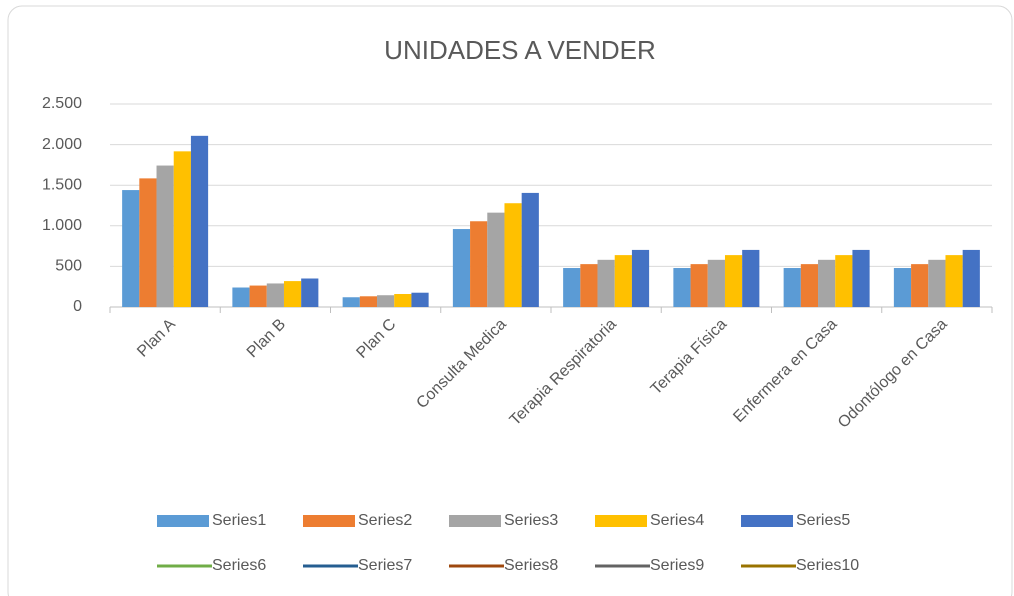 Image resolution: width=1014 pixels, height=596 pixels. What do you see at coordinates (239, 565) in the screenshot?
I see `legend-label: Series6` at bounding box center [239, 565].